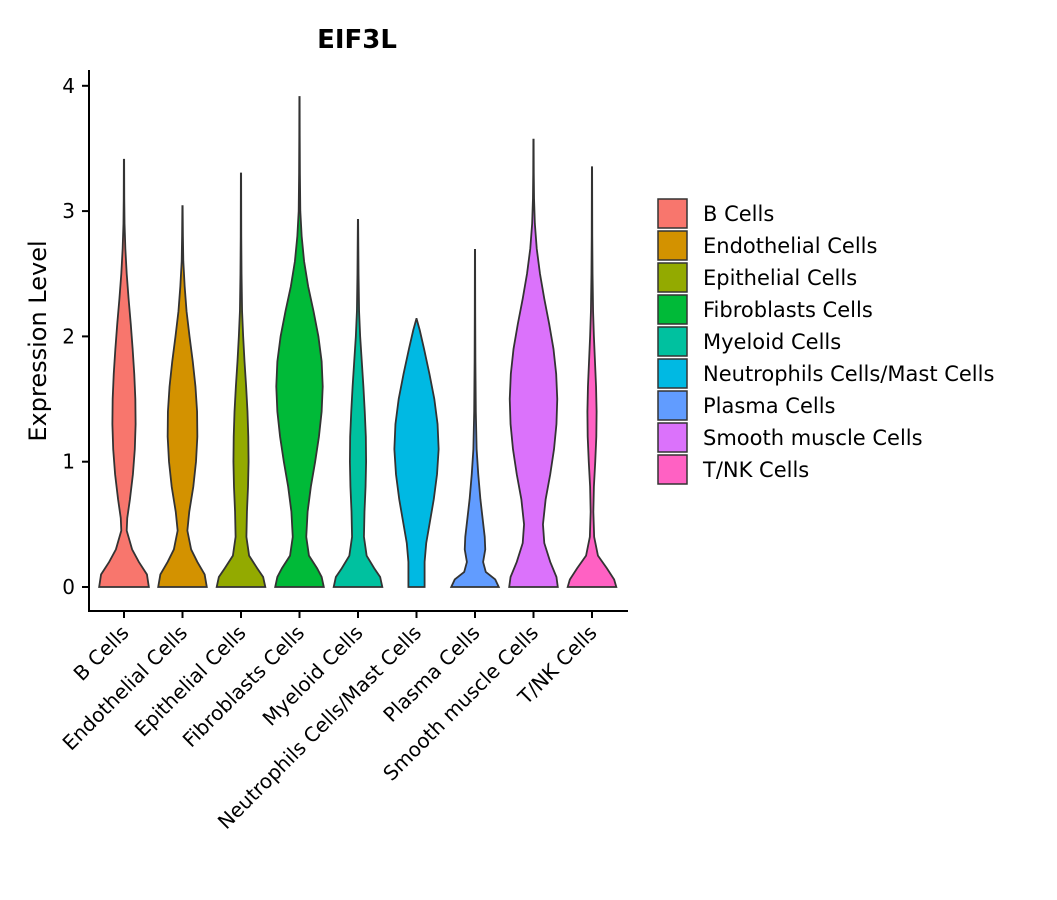  What do you see at coordinates (68, 336) in the screenshot?
I see `y-tick-label: 2` at bounding box center [68, 336].